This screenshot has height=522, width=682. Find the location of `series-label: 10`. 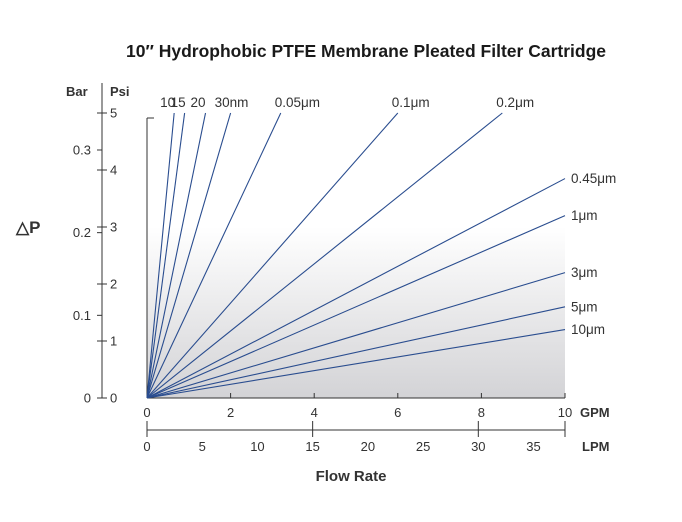

series-label: 10 is located at coordinates (167, 102).